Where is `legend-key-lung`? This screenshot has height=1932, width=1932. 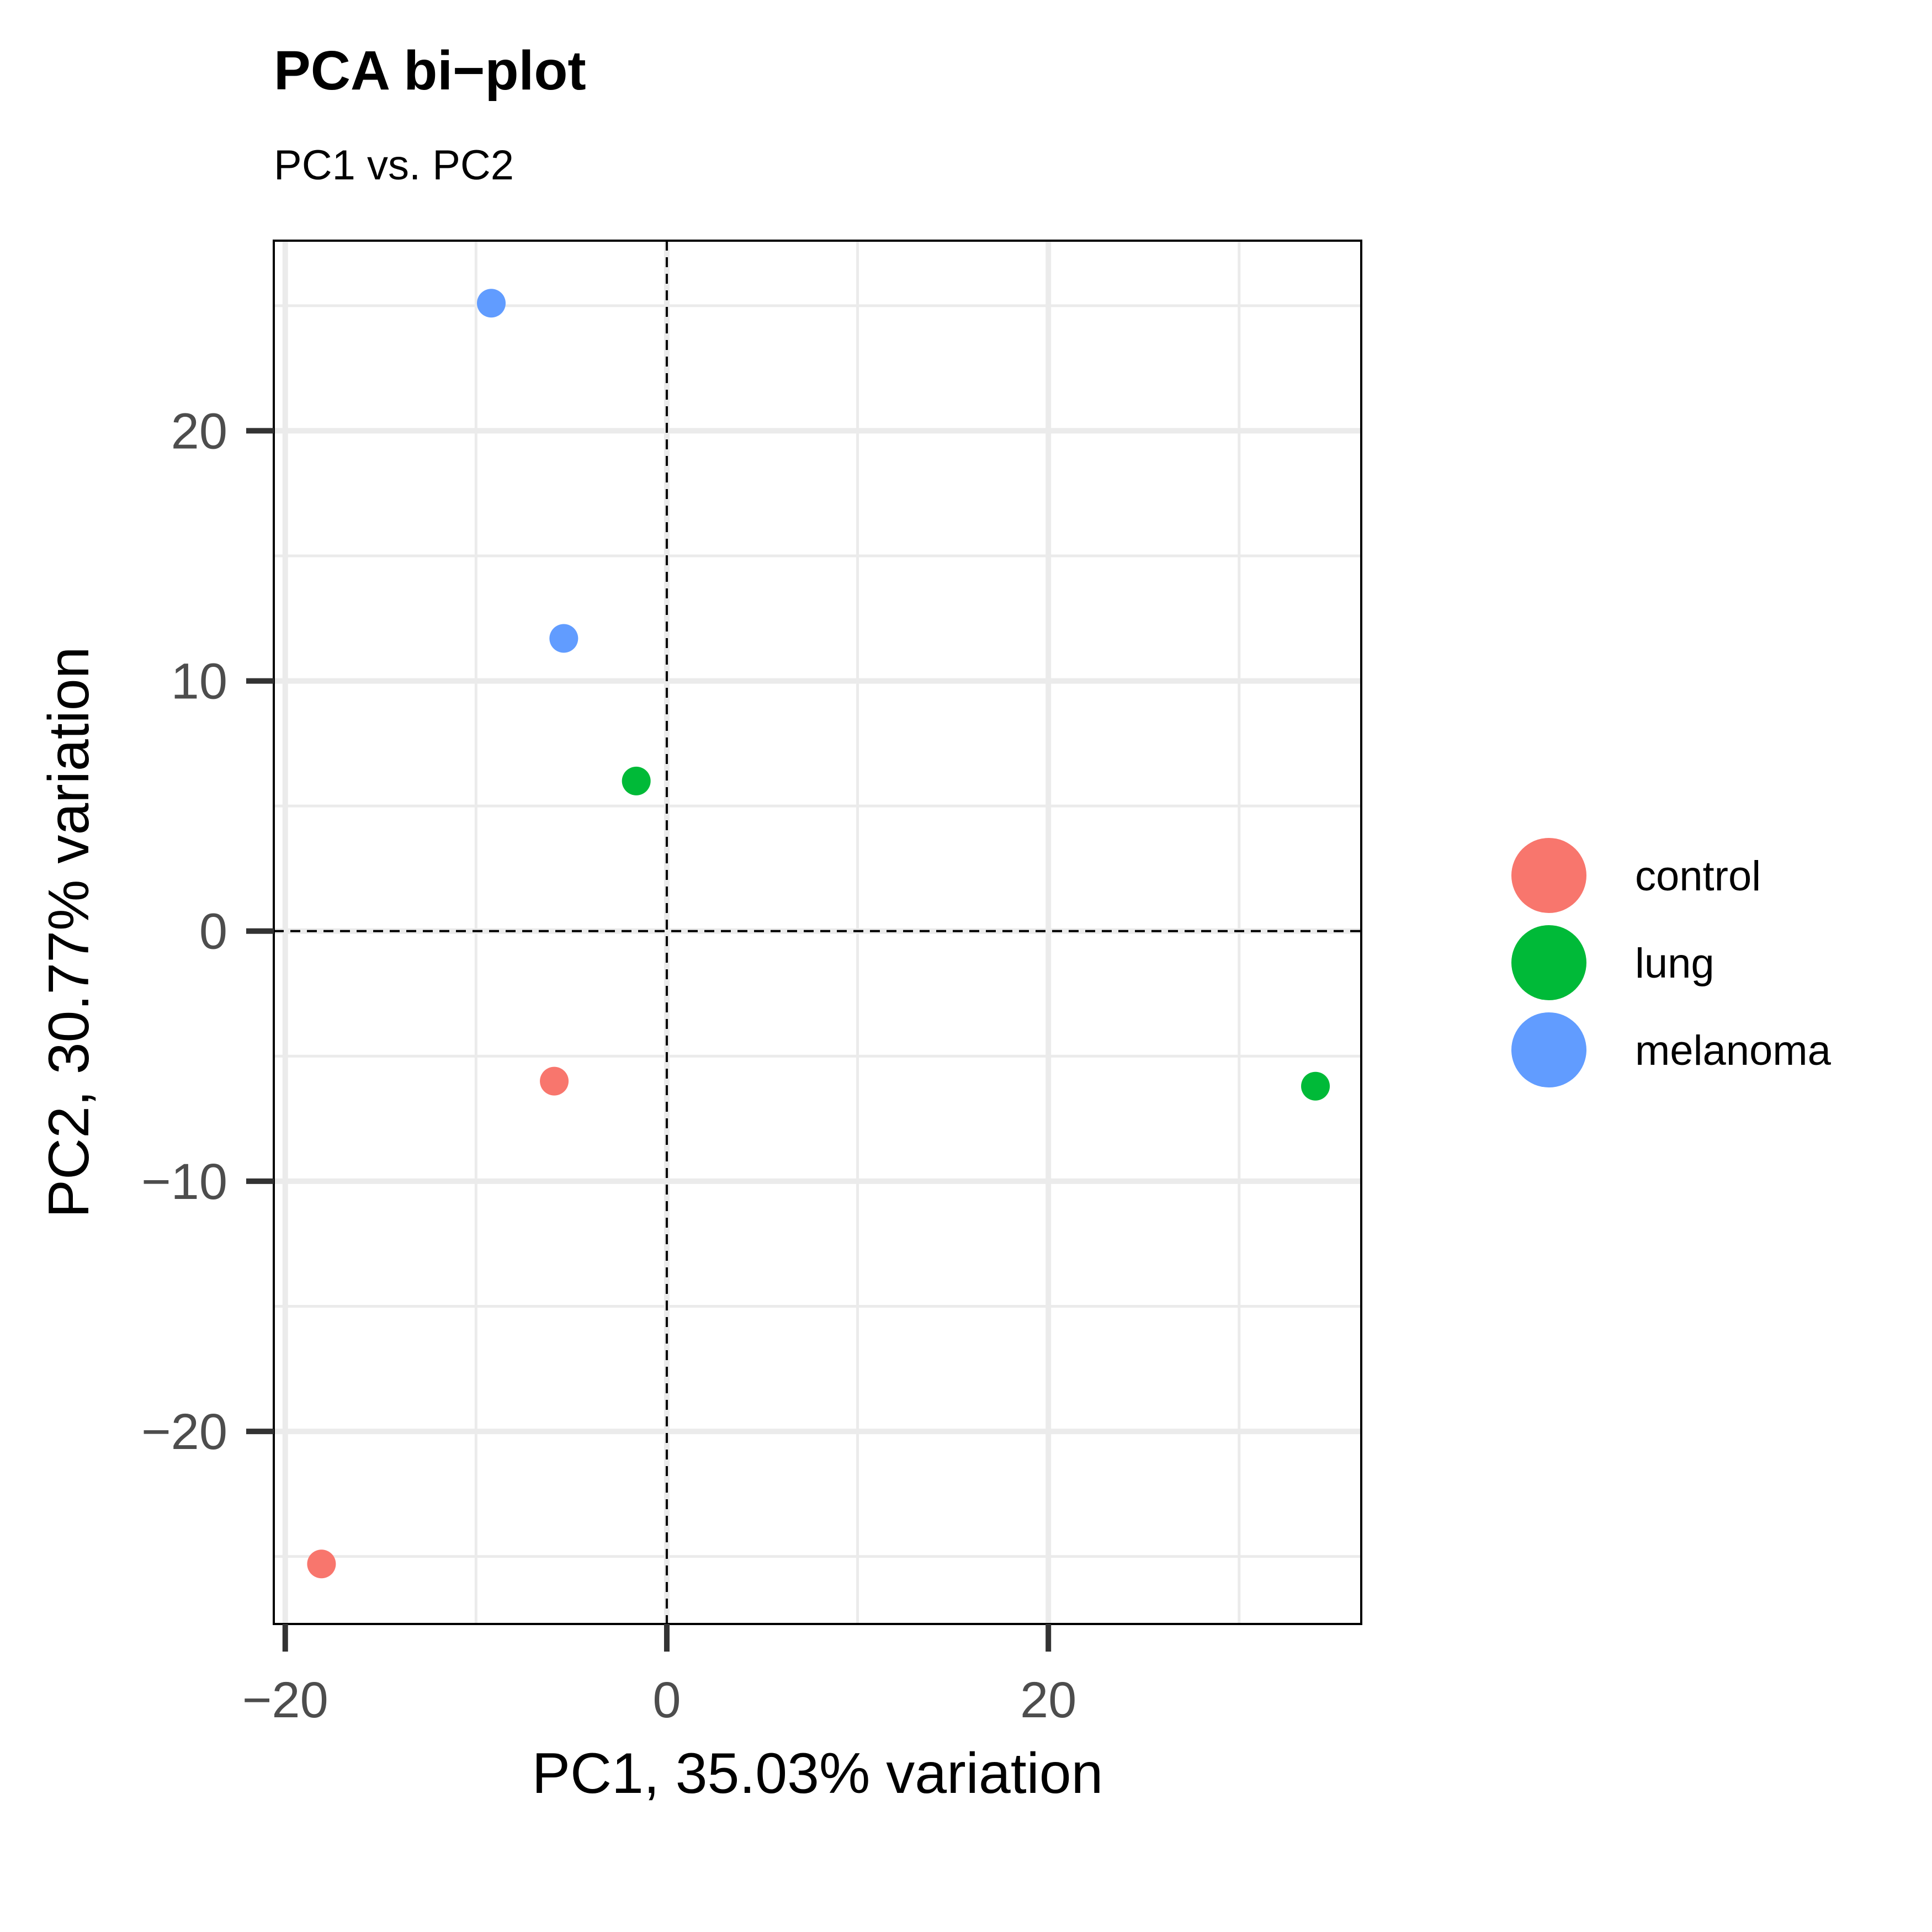
legend-key-lung is located at coordinates (1549, 963).